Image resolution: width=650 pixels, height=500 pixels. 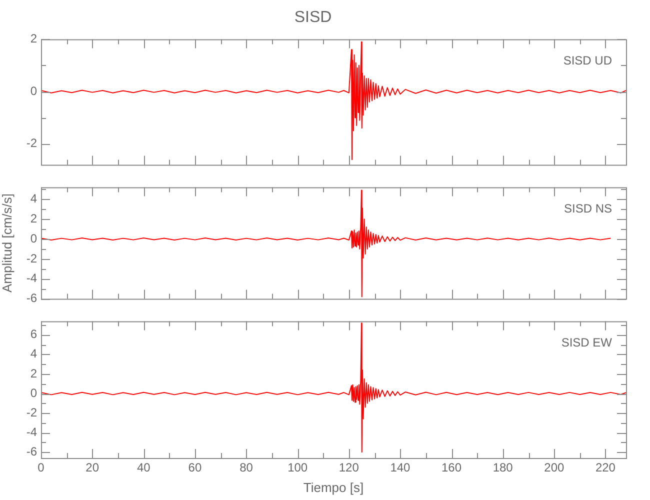 What do you see at coordinates (503, 467) in the screenshot?
I see `x-tick-label: 180` at bounding box center [503, 467].